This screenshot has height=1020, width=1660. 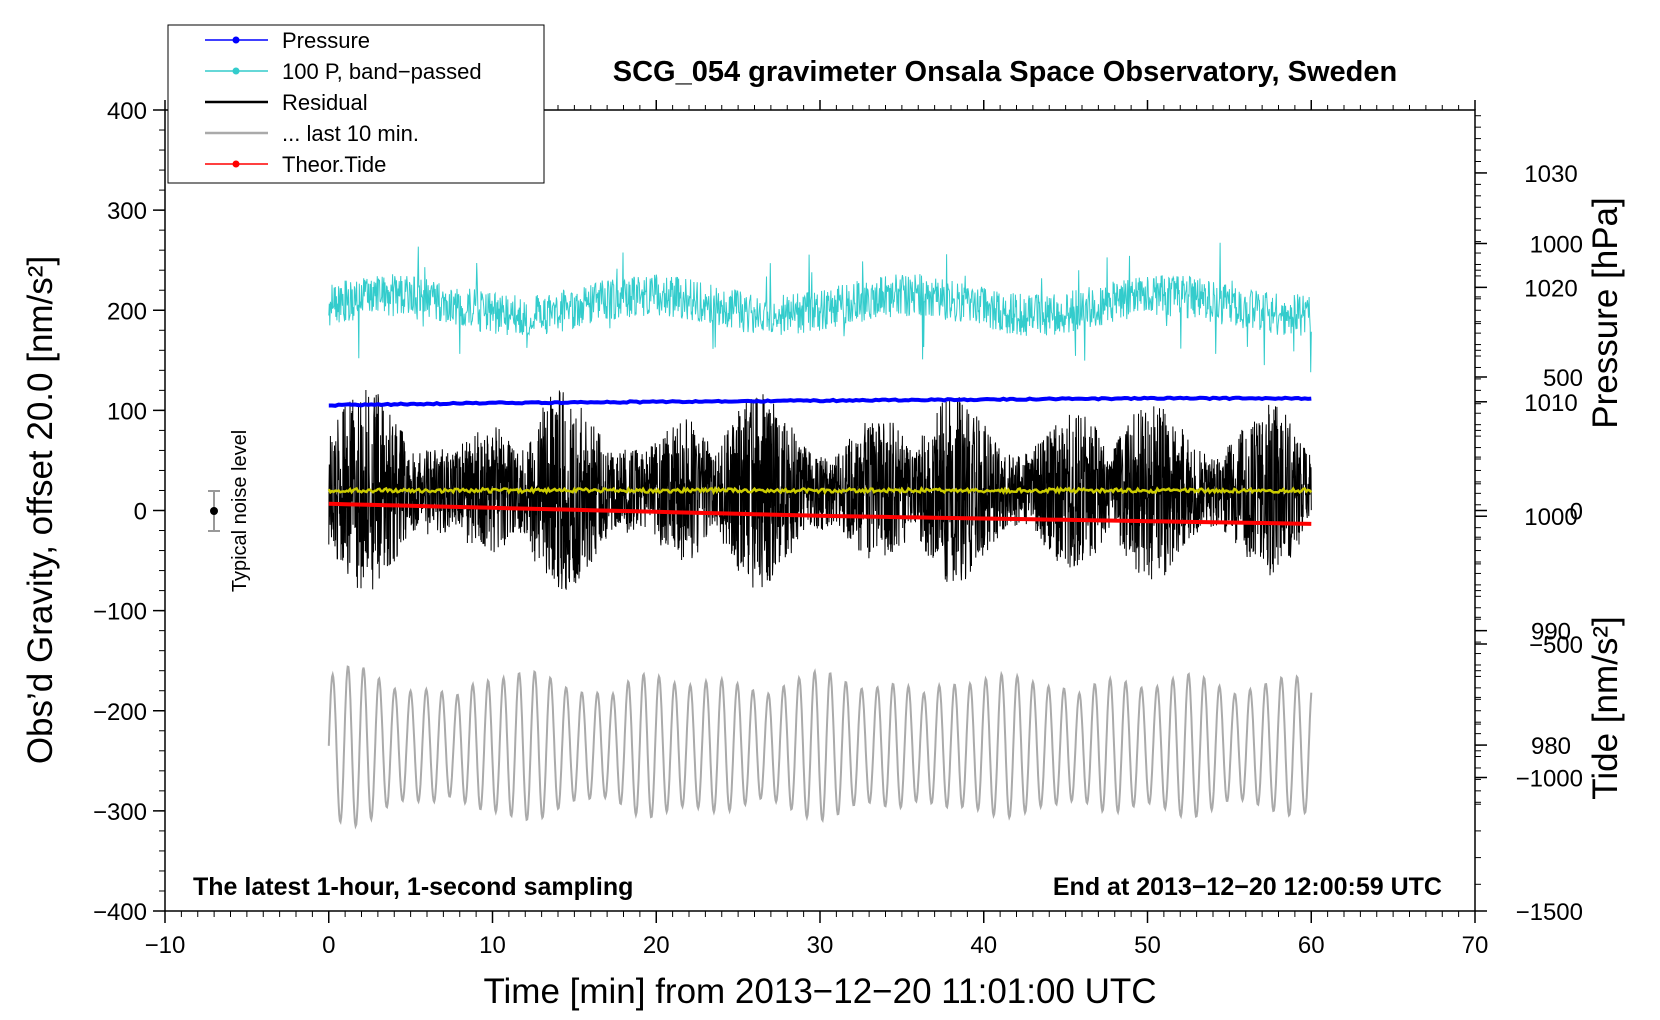 I want to click on tide-tick-label: 1000, so click(x=1556, y=245).